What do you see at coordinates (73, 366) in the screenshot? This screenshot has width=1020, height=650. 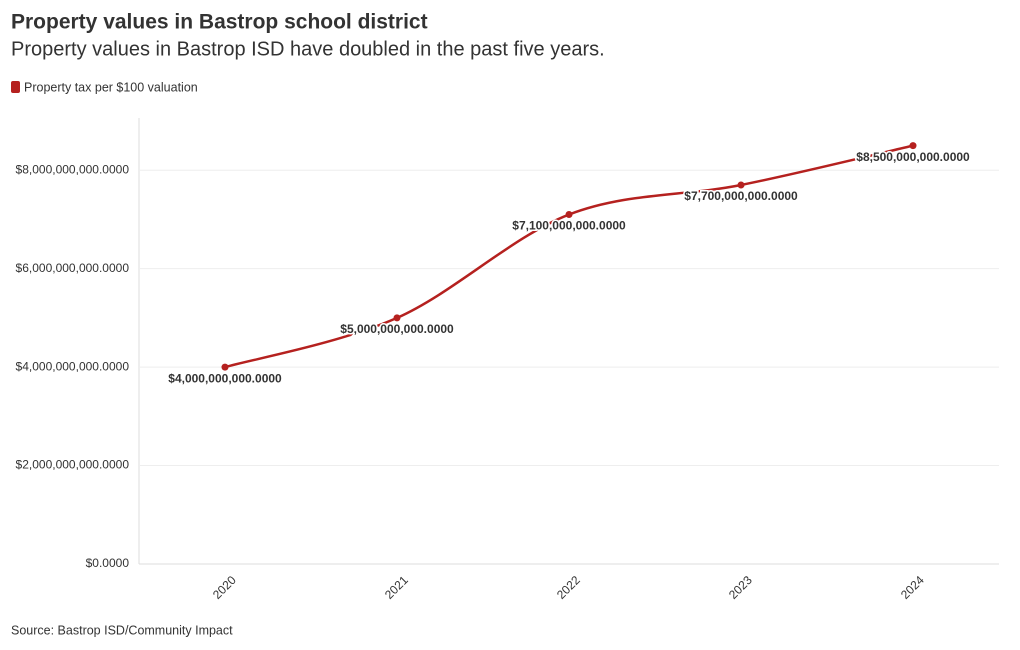 I see `y-tick-label: $4,000,000,000.0000` at bounding box center [73, 366].